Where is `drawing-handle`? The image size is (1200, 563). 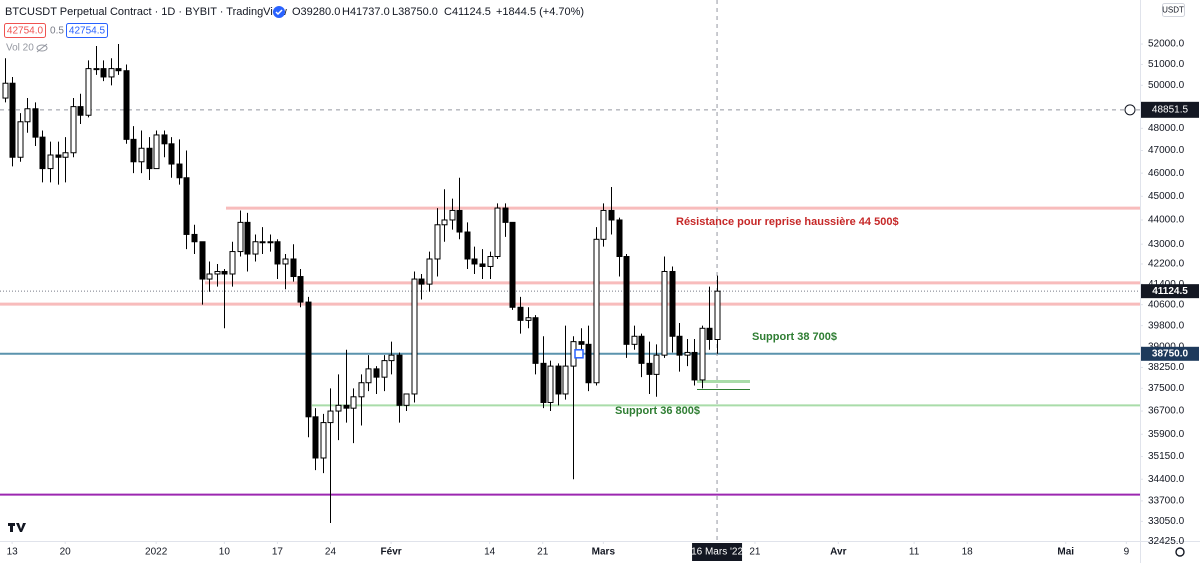 drawing-handle is located at coordinates (579, 354).